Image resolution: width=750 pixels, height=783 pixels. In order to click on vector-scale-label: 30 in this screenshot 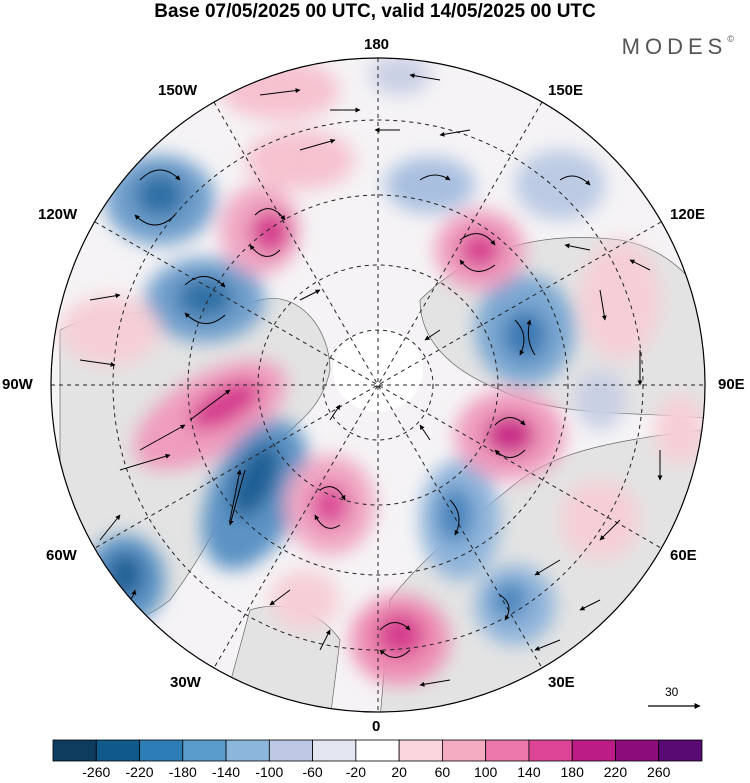, I will do `click(672, 692)`.